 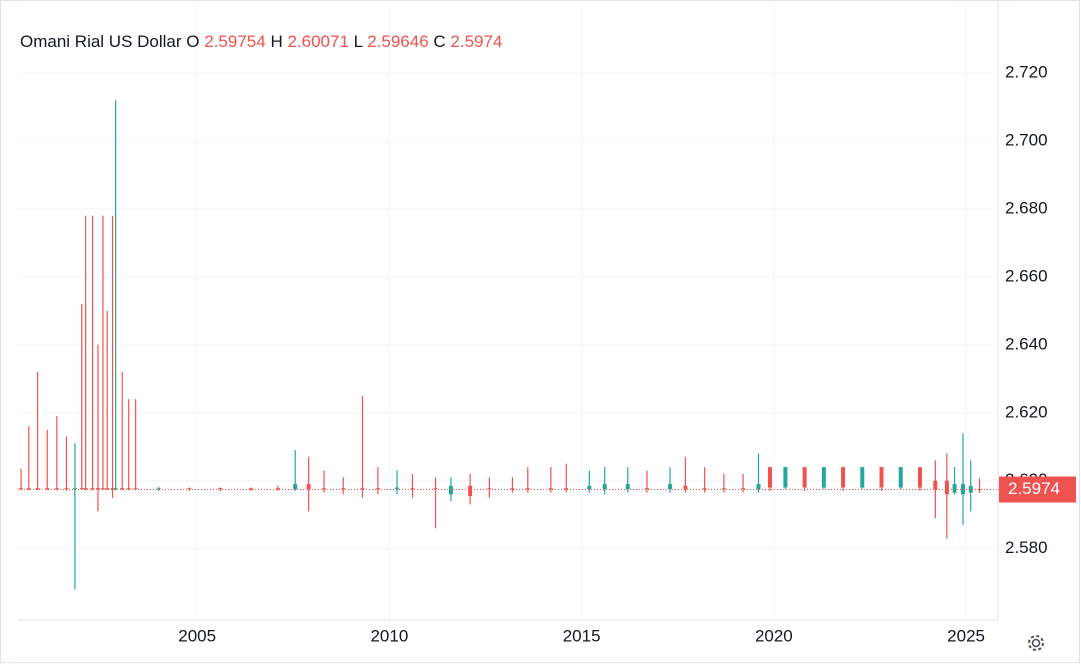 What do you see at coordinates (276, 41) in the screenshot?
I see `legend-field: H` at bounding box center [276, 41].